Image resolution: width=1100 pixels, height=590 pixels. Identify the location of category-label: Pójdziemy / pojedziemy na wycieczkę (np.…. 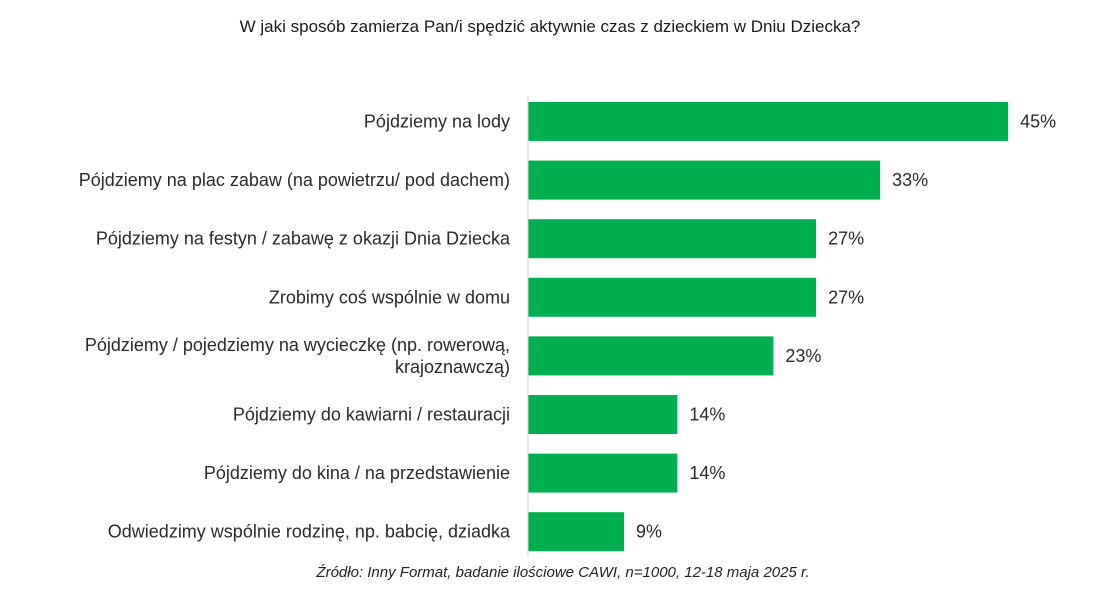
(297, 356).